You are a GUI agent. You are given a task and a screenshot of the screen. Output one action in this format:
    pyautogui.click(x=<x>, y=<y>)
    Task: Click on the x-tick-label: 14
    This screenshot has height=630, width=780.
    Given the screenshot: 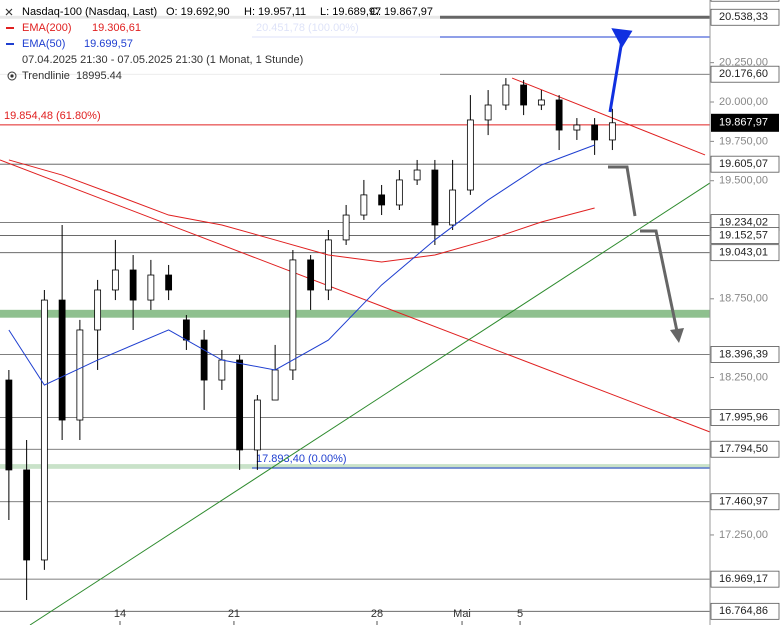 What is the action you would take?
    pyautogui.click(x=120, y=614)
    